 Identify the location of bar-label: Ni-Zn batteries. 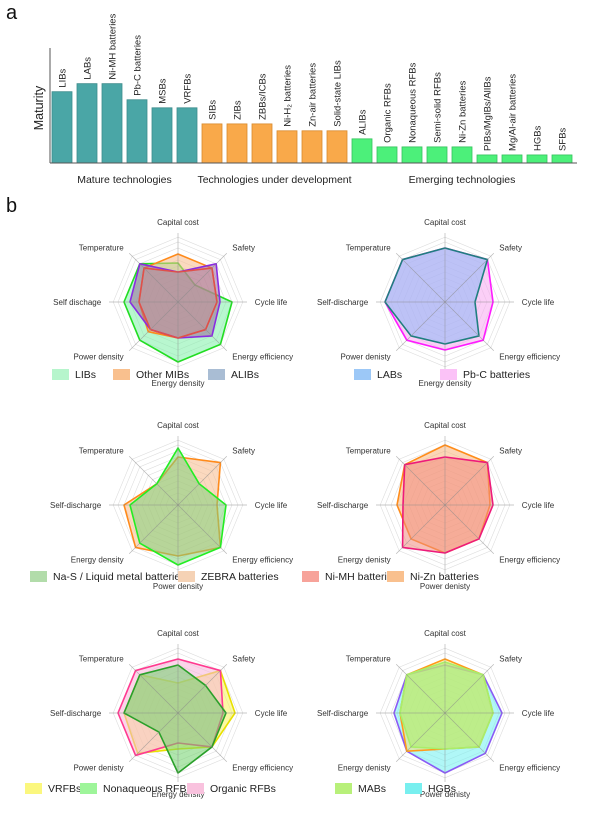
(463, 111).